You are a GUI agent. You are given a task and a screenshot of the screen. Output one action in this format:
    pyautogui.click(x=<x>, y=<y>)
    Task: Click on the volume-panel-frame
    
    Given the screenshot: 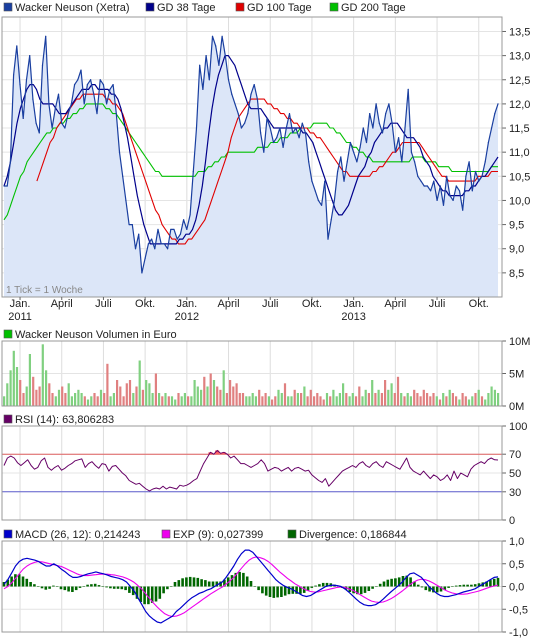 What is the action you would take?
    pyautogui.click(x=252, y=373)
    